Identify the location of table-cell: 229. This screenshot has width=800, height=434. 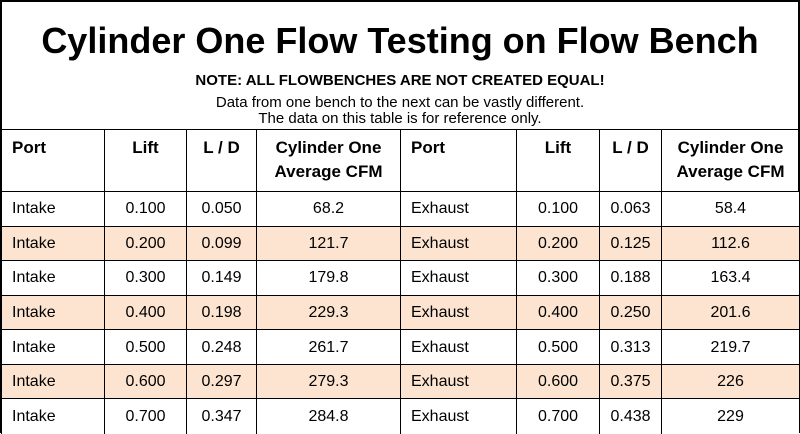
(730, 416).